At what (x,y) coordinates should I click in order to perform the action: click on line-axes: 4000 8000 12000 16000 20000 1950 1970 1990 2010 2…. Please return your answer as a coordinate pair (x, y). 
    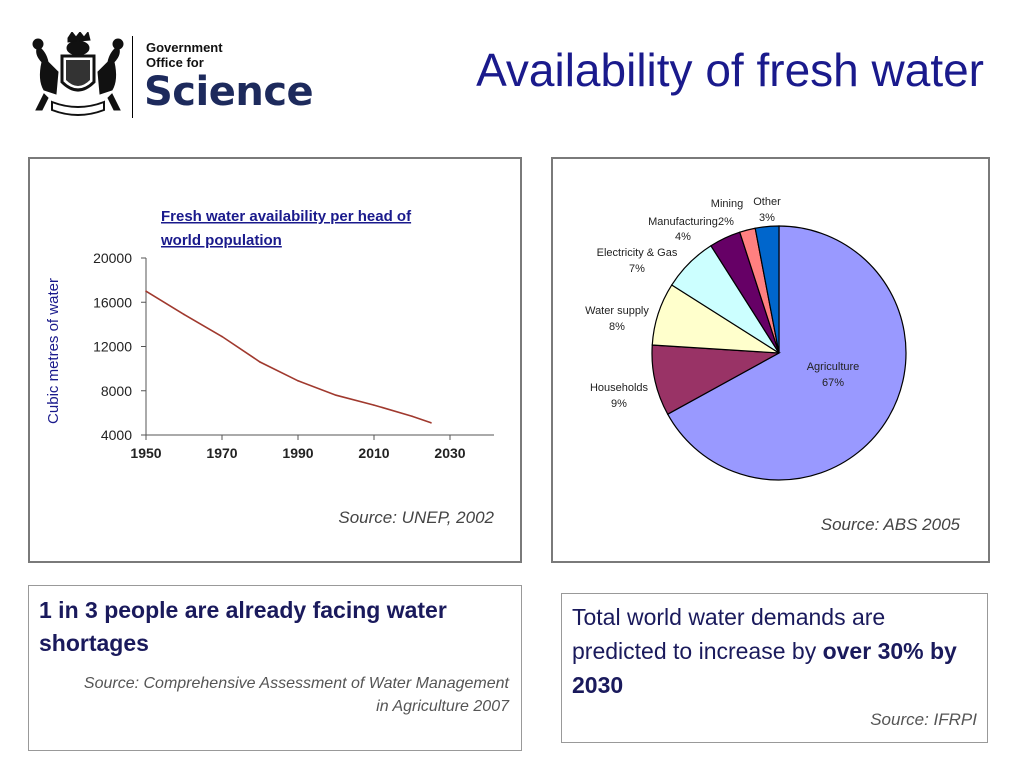
    Looking at the image, I should click on (293, 355).